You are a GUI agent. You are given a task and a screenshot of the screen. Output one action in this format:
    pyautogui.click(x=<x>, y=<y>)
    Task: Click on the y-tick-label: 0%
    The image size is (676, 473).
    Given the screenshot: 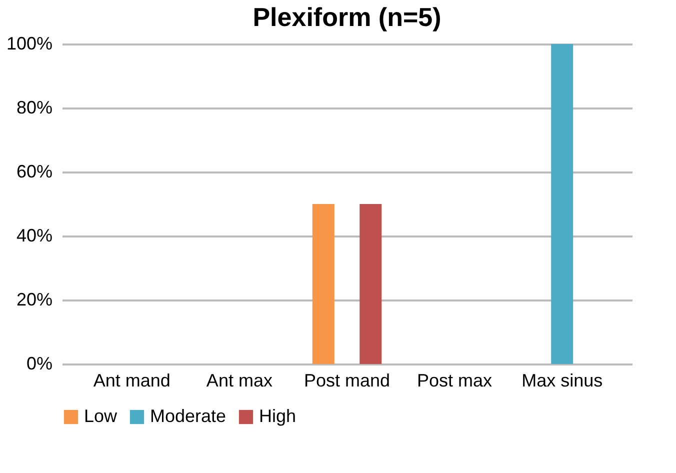 What is the action you would take?
    pyautogui.click(x=39, y=364)
    